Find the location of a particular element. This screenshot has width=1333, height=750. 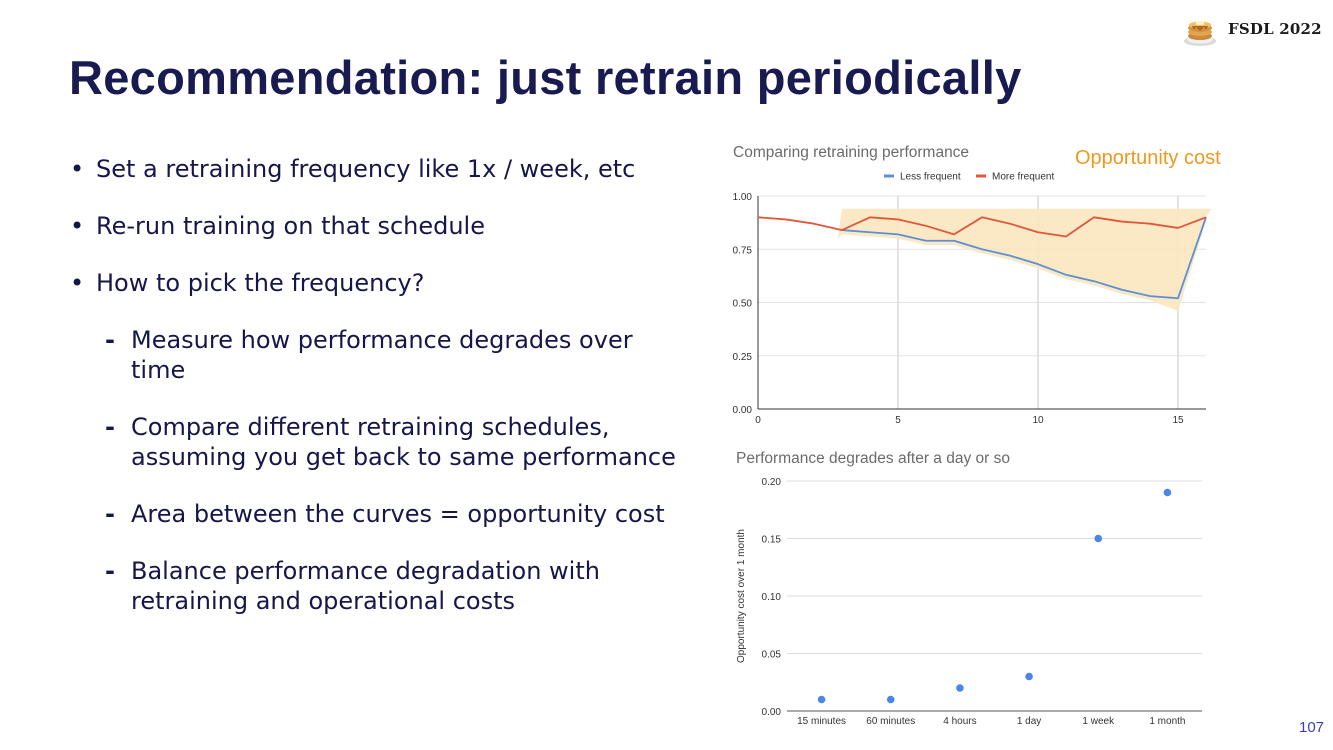

chart-title: Performance degrades after a day or so is located at coordinates (873, 458).